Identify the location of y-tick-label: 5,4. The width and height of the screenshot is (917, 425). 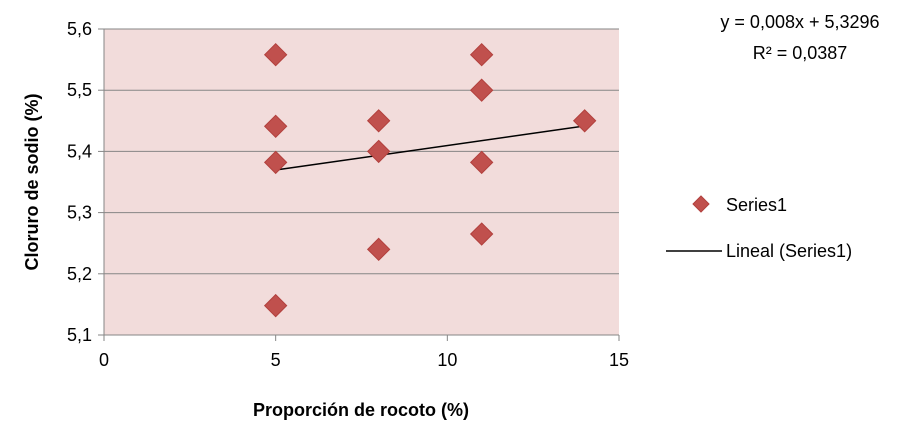
(79, 151).